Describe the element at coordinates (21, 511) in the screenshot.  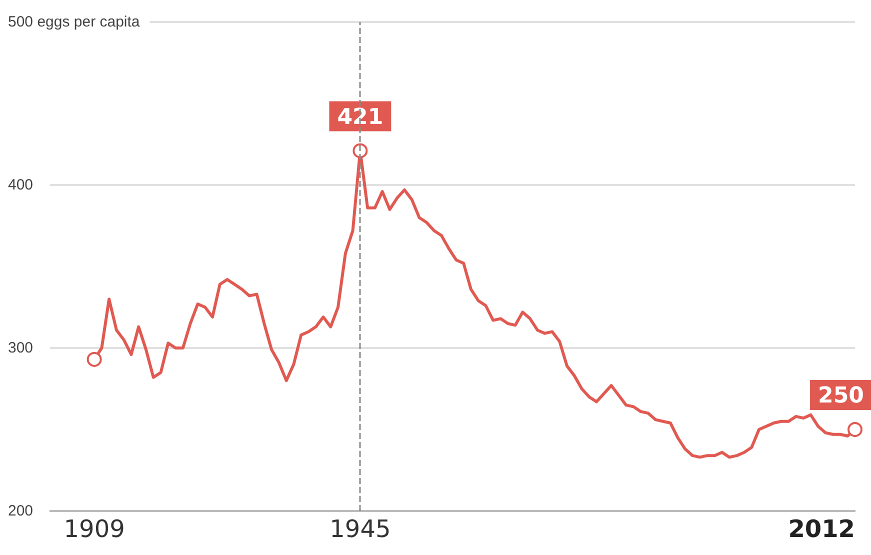
I see `y-tick-label: 200` at that location.